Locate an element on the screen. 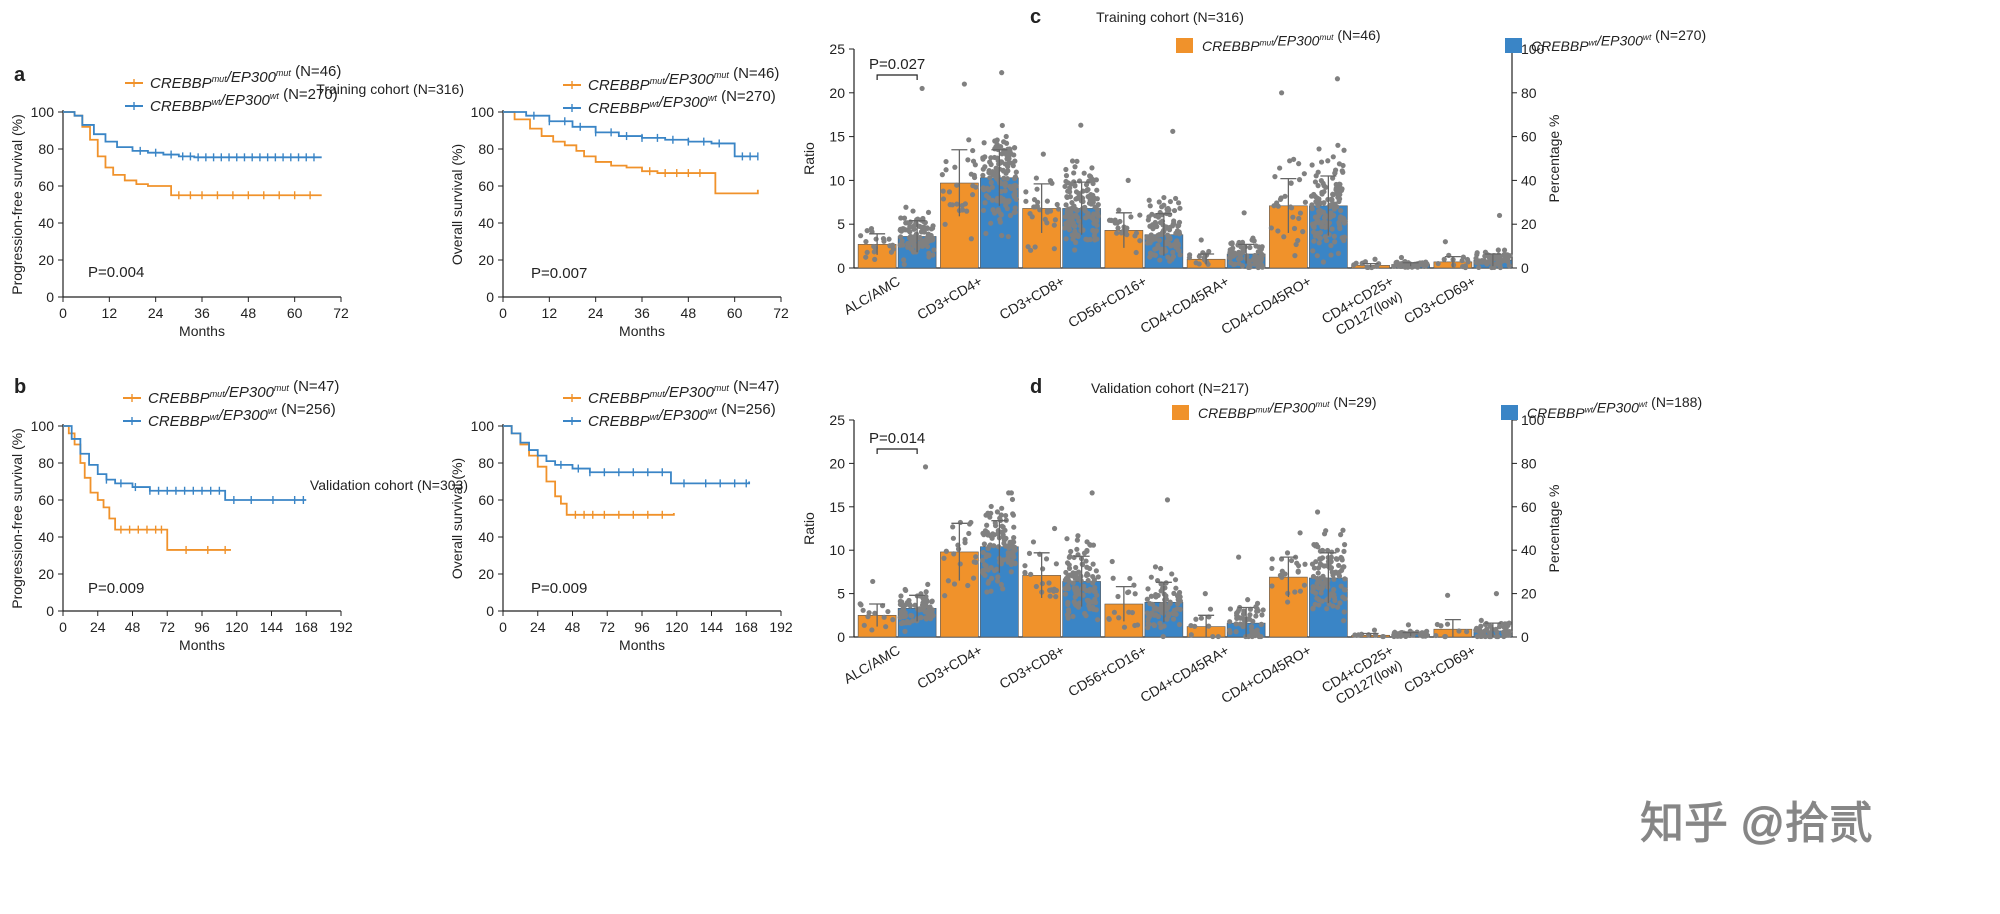  km3-y-tick-label: 40 is located at coordinates (46, 537).